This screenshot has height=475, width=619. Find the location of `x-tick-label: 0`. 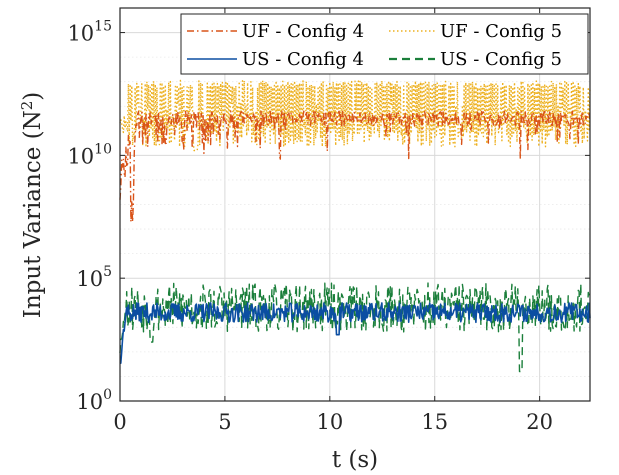

x-tick-label: 0 is located at coordinates (119, 422).